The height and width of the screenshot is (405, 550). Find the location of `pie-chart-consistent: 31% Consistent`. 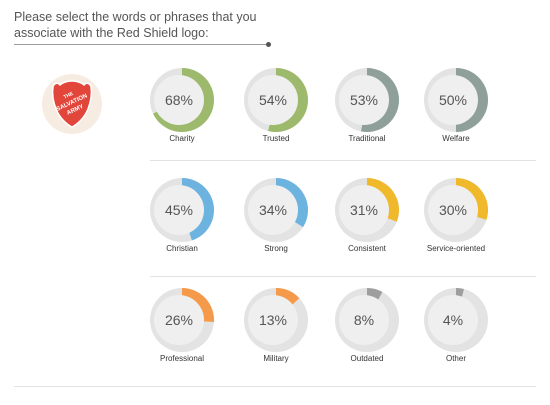

pie-chart-consistent: 31% Consistent is located at coordinates (367, 215).